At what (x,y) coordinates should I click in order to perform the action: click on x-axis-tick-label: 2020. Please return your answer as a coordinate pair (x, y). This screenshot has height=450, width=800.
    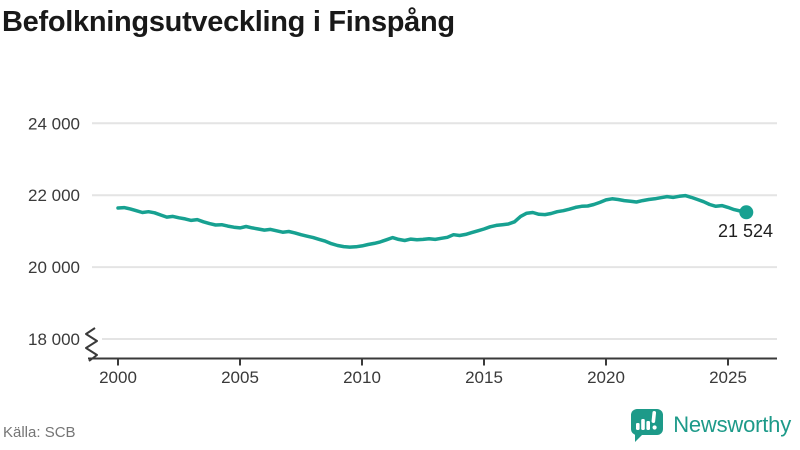
    Looking at the image, I should click on (606, 377).